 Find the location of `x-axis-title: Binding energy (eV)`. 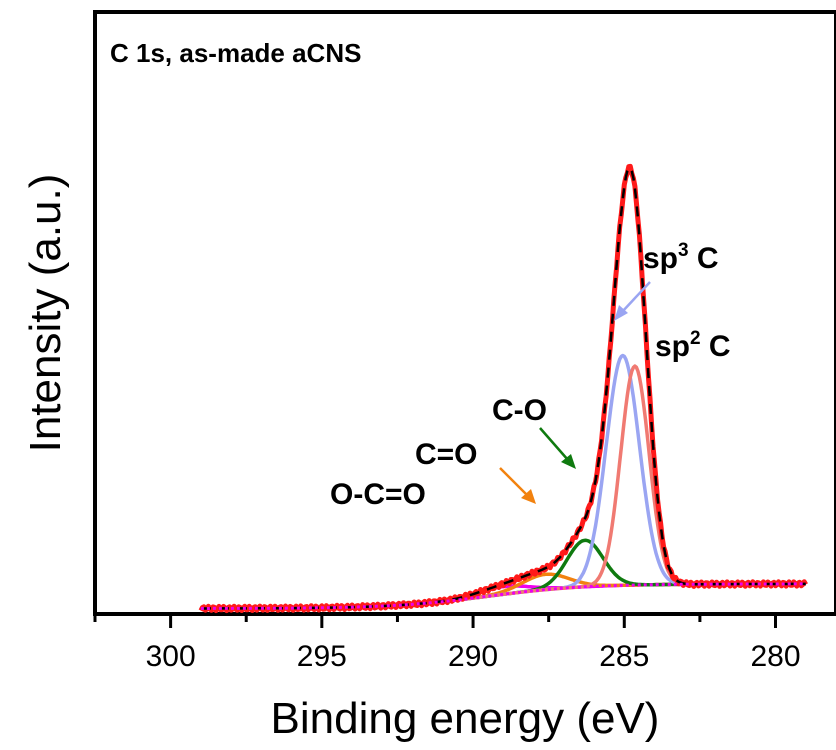

x-axis-title: Binding energy (eV) is located at coordinates (465, 718).